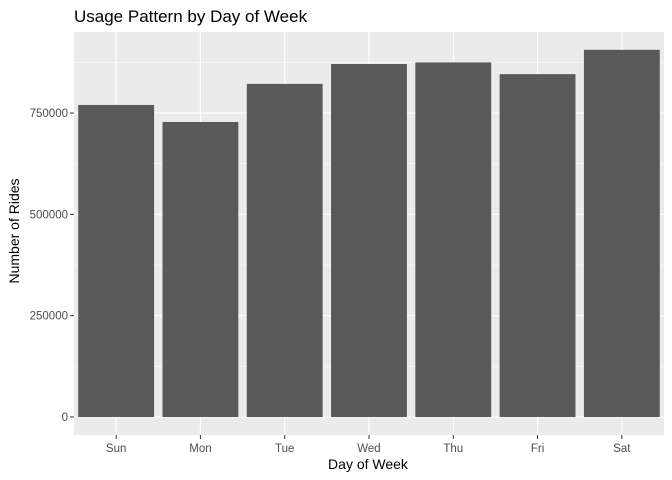 The width and height of the screenshot is (672, 480). Describe the element at coordinates (368, 464) in the screenshot. I see `x-axis-title: Day of Week` at that location.